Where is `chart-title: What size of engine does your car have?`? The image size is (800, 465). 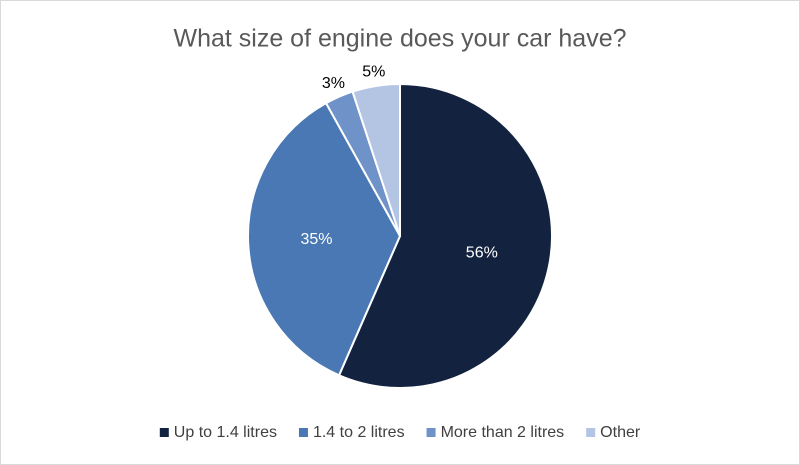 chart-title: What size of engine does your car have? is located at coordinates (399, 39).